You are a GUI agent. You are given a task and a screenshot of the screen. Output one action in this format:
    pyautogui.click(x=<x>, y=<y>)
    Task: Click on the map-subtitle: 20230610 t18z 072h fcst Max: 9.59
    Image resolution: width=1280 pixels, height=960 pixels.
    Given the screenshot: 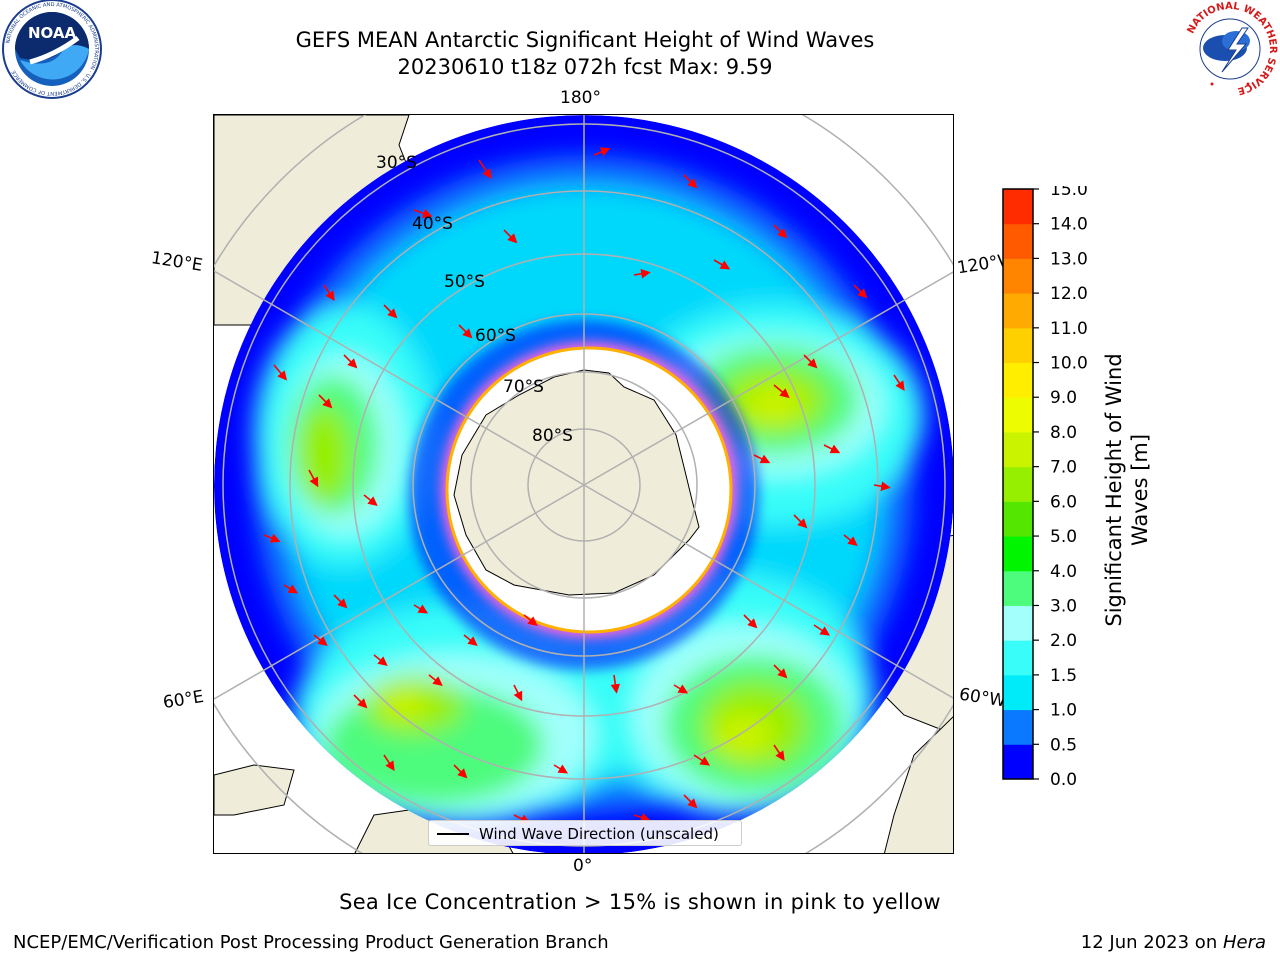 What is the action you would take?
    pyautogui.click(x=585, y=67)
    